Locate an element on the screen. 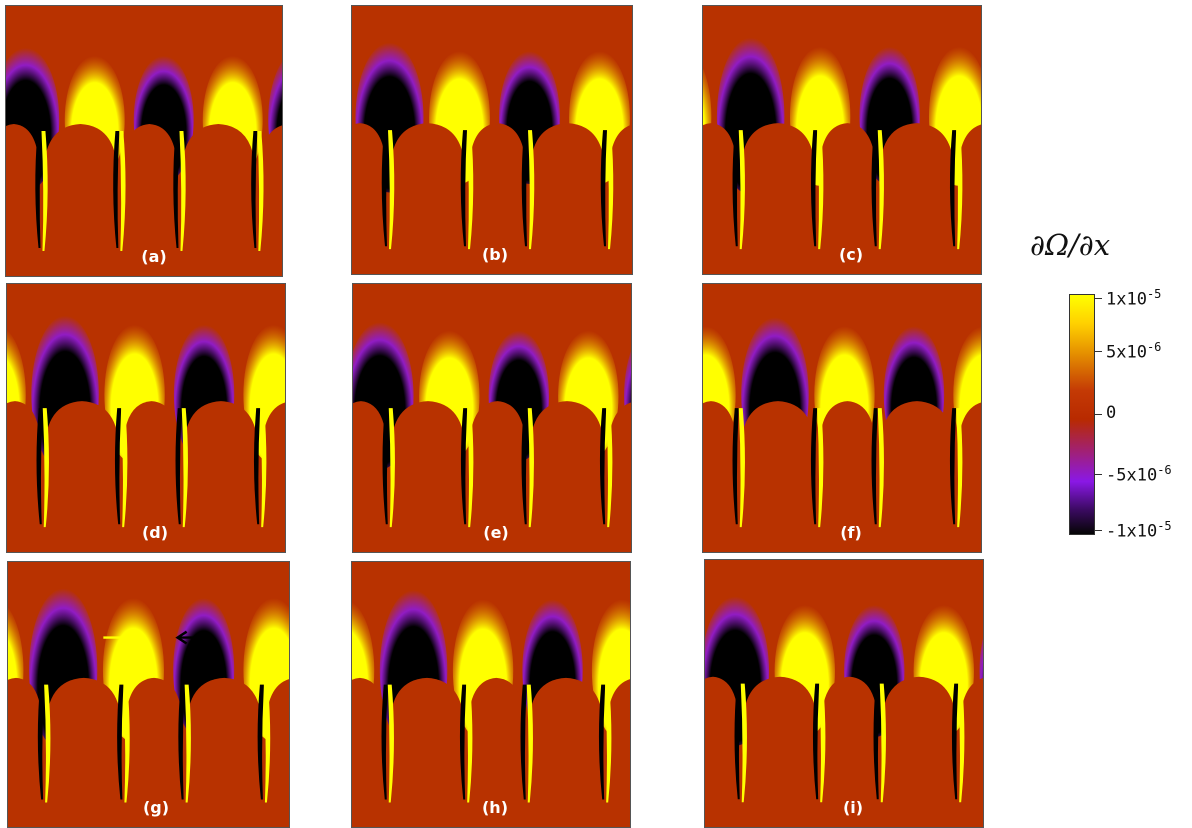 The height and width of the screenshot is (828, 1192). colorbar-tick-label: 5x10⁻⁶ is located at coordinates (1134, 351).